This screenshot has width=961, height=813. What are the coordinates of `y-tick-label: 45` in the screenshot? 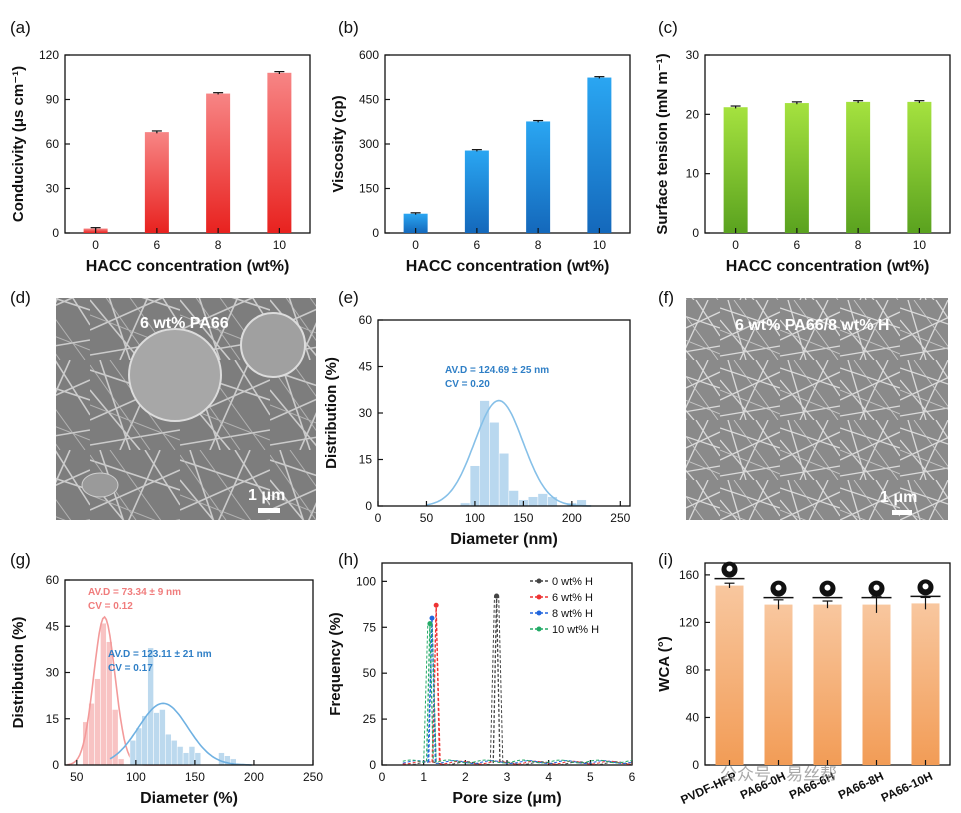 It's located at (366, 367).